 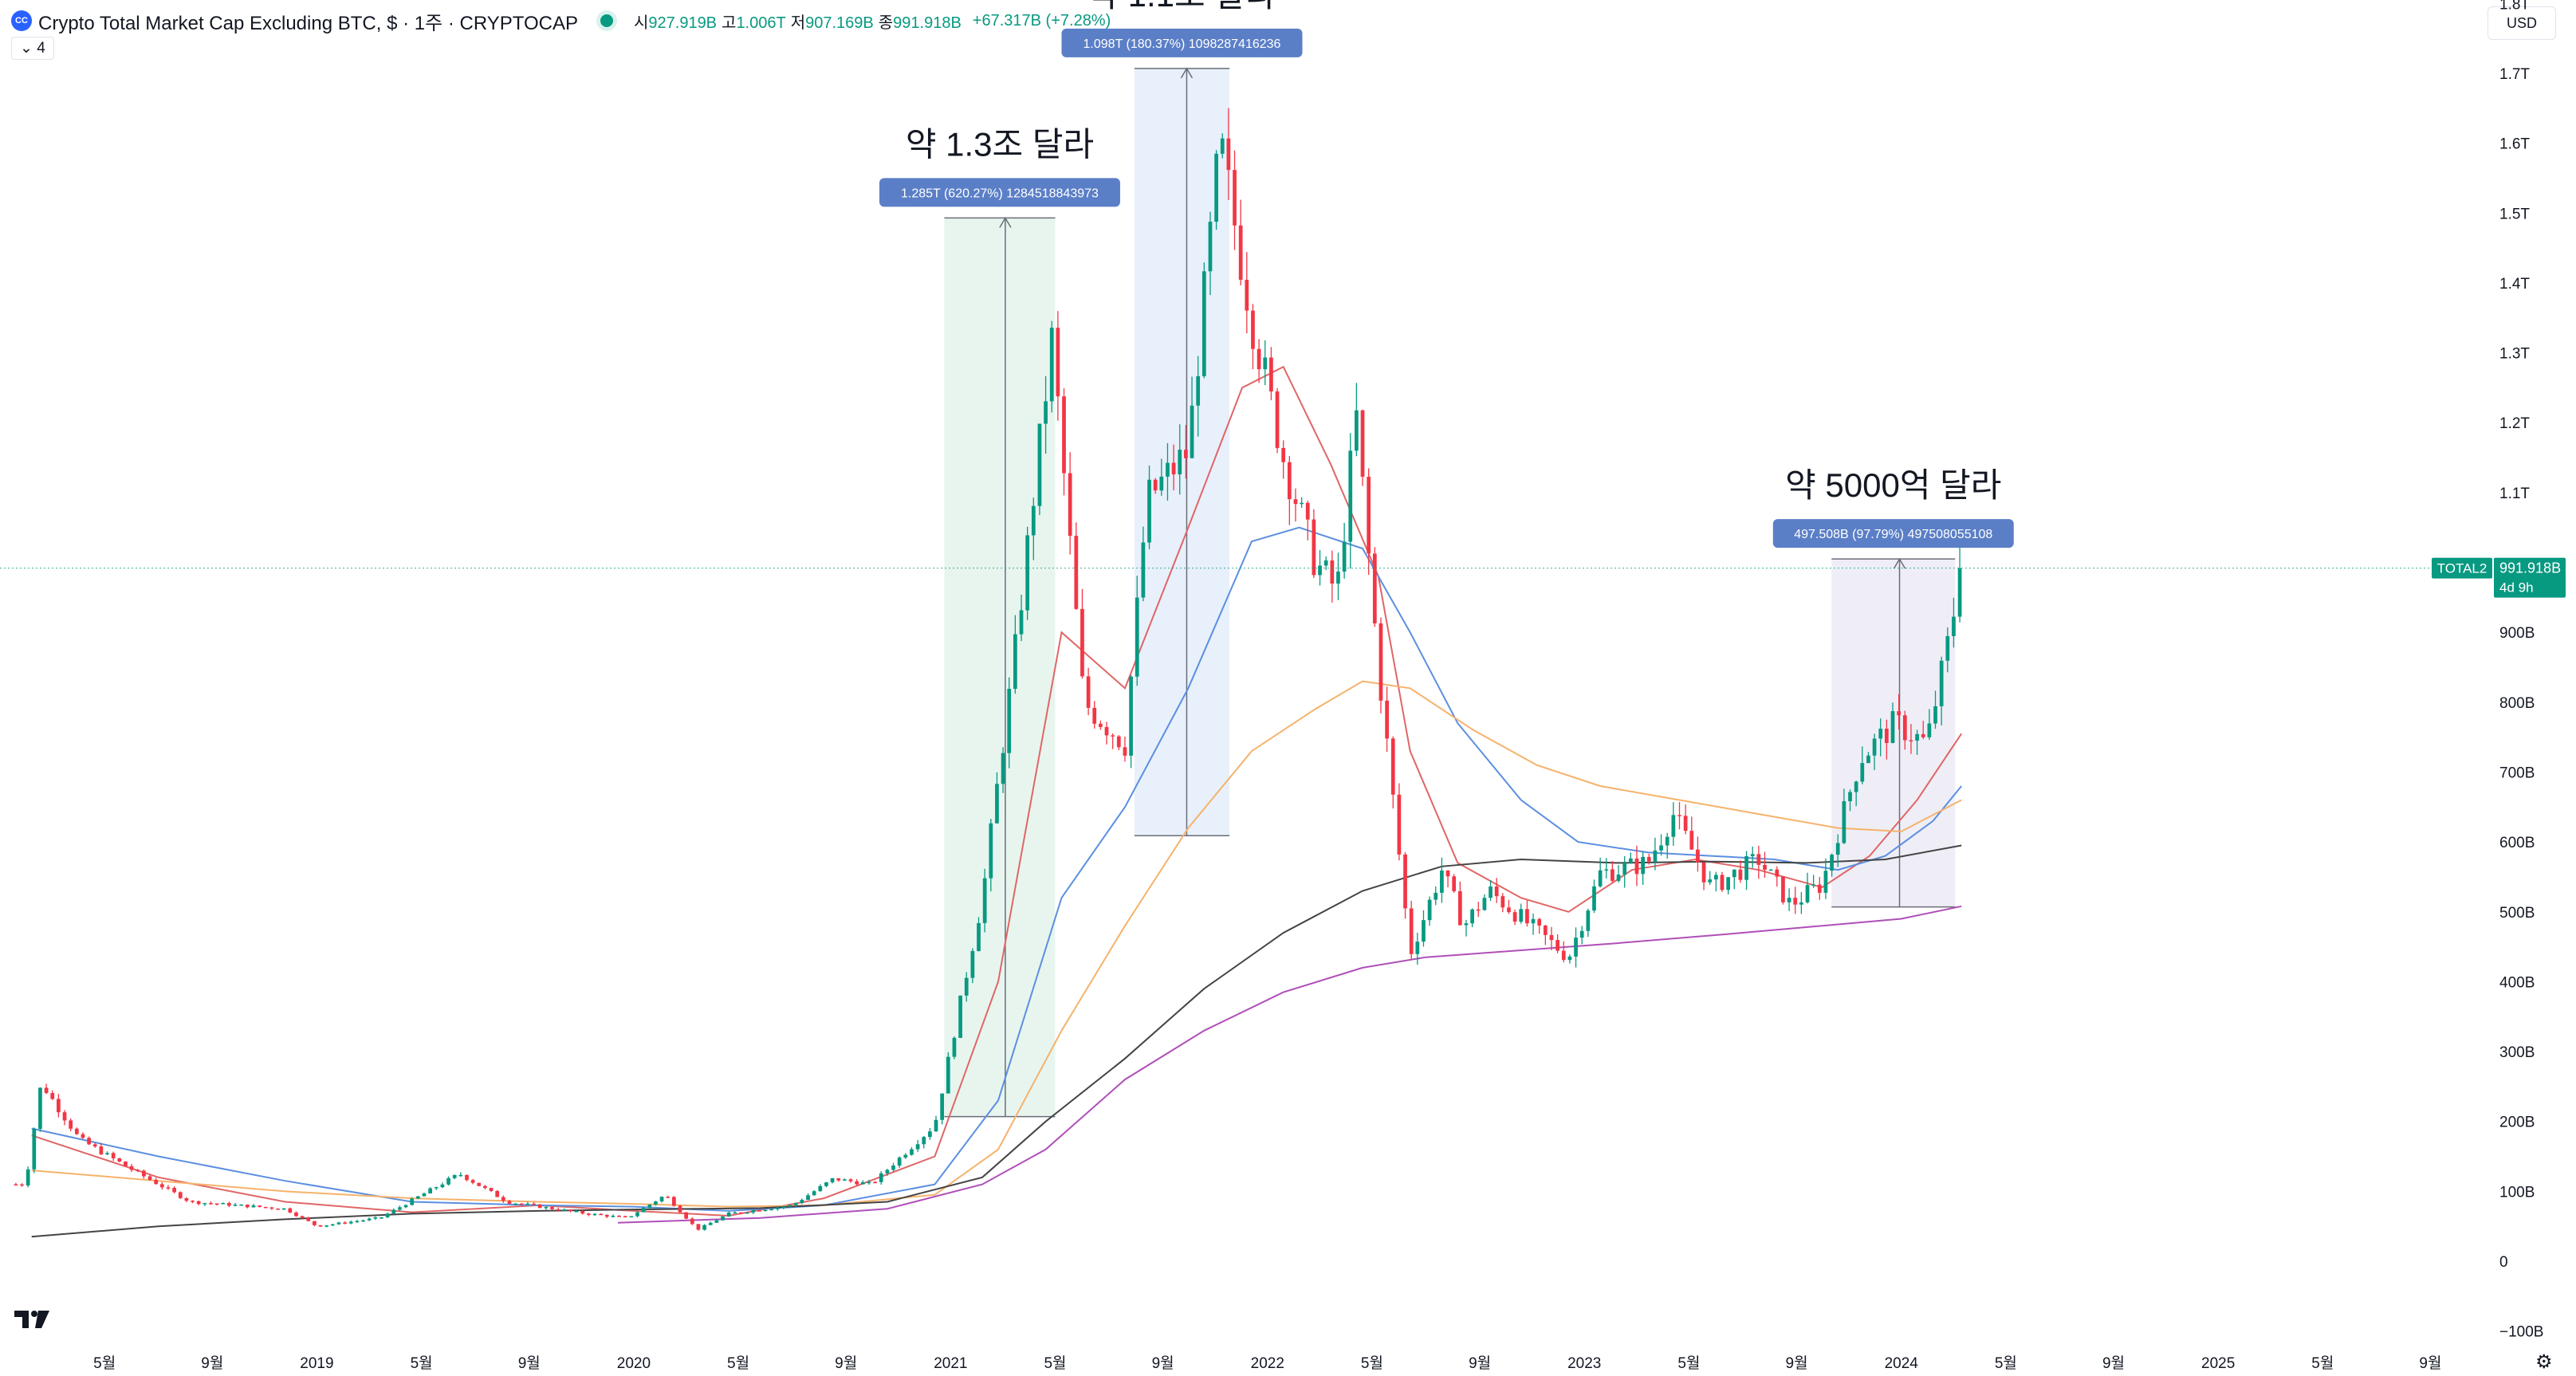 What do you see at coordinates (1041, 20) in the screenshot?
I see `price-change: +67.317B (+7.28%)` at bounding box center [1041, 20].